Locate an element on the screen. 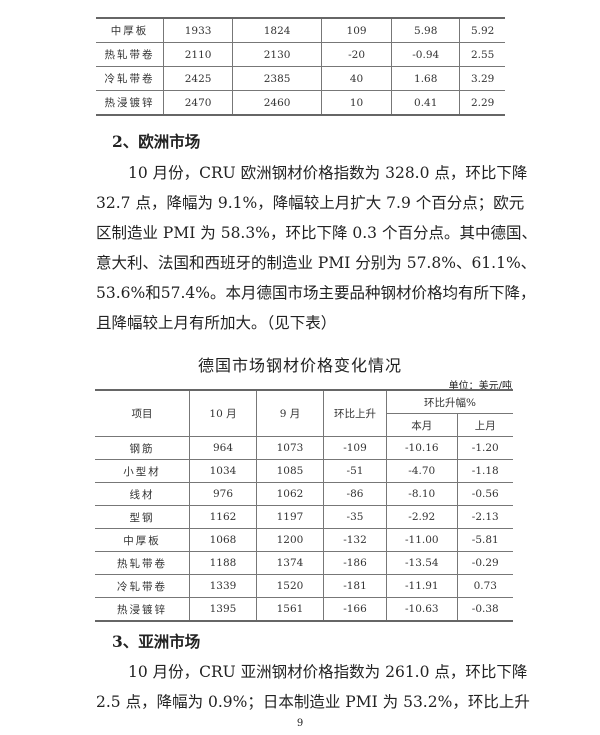 This screenshot has height=735, width=600. table-cell: 5.98 is located at coordinates (426, 30).